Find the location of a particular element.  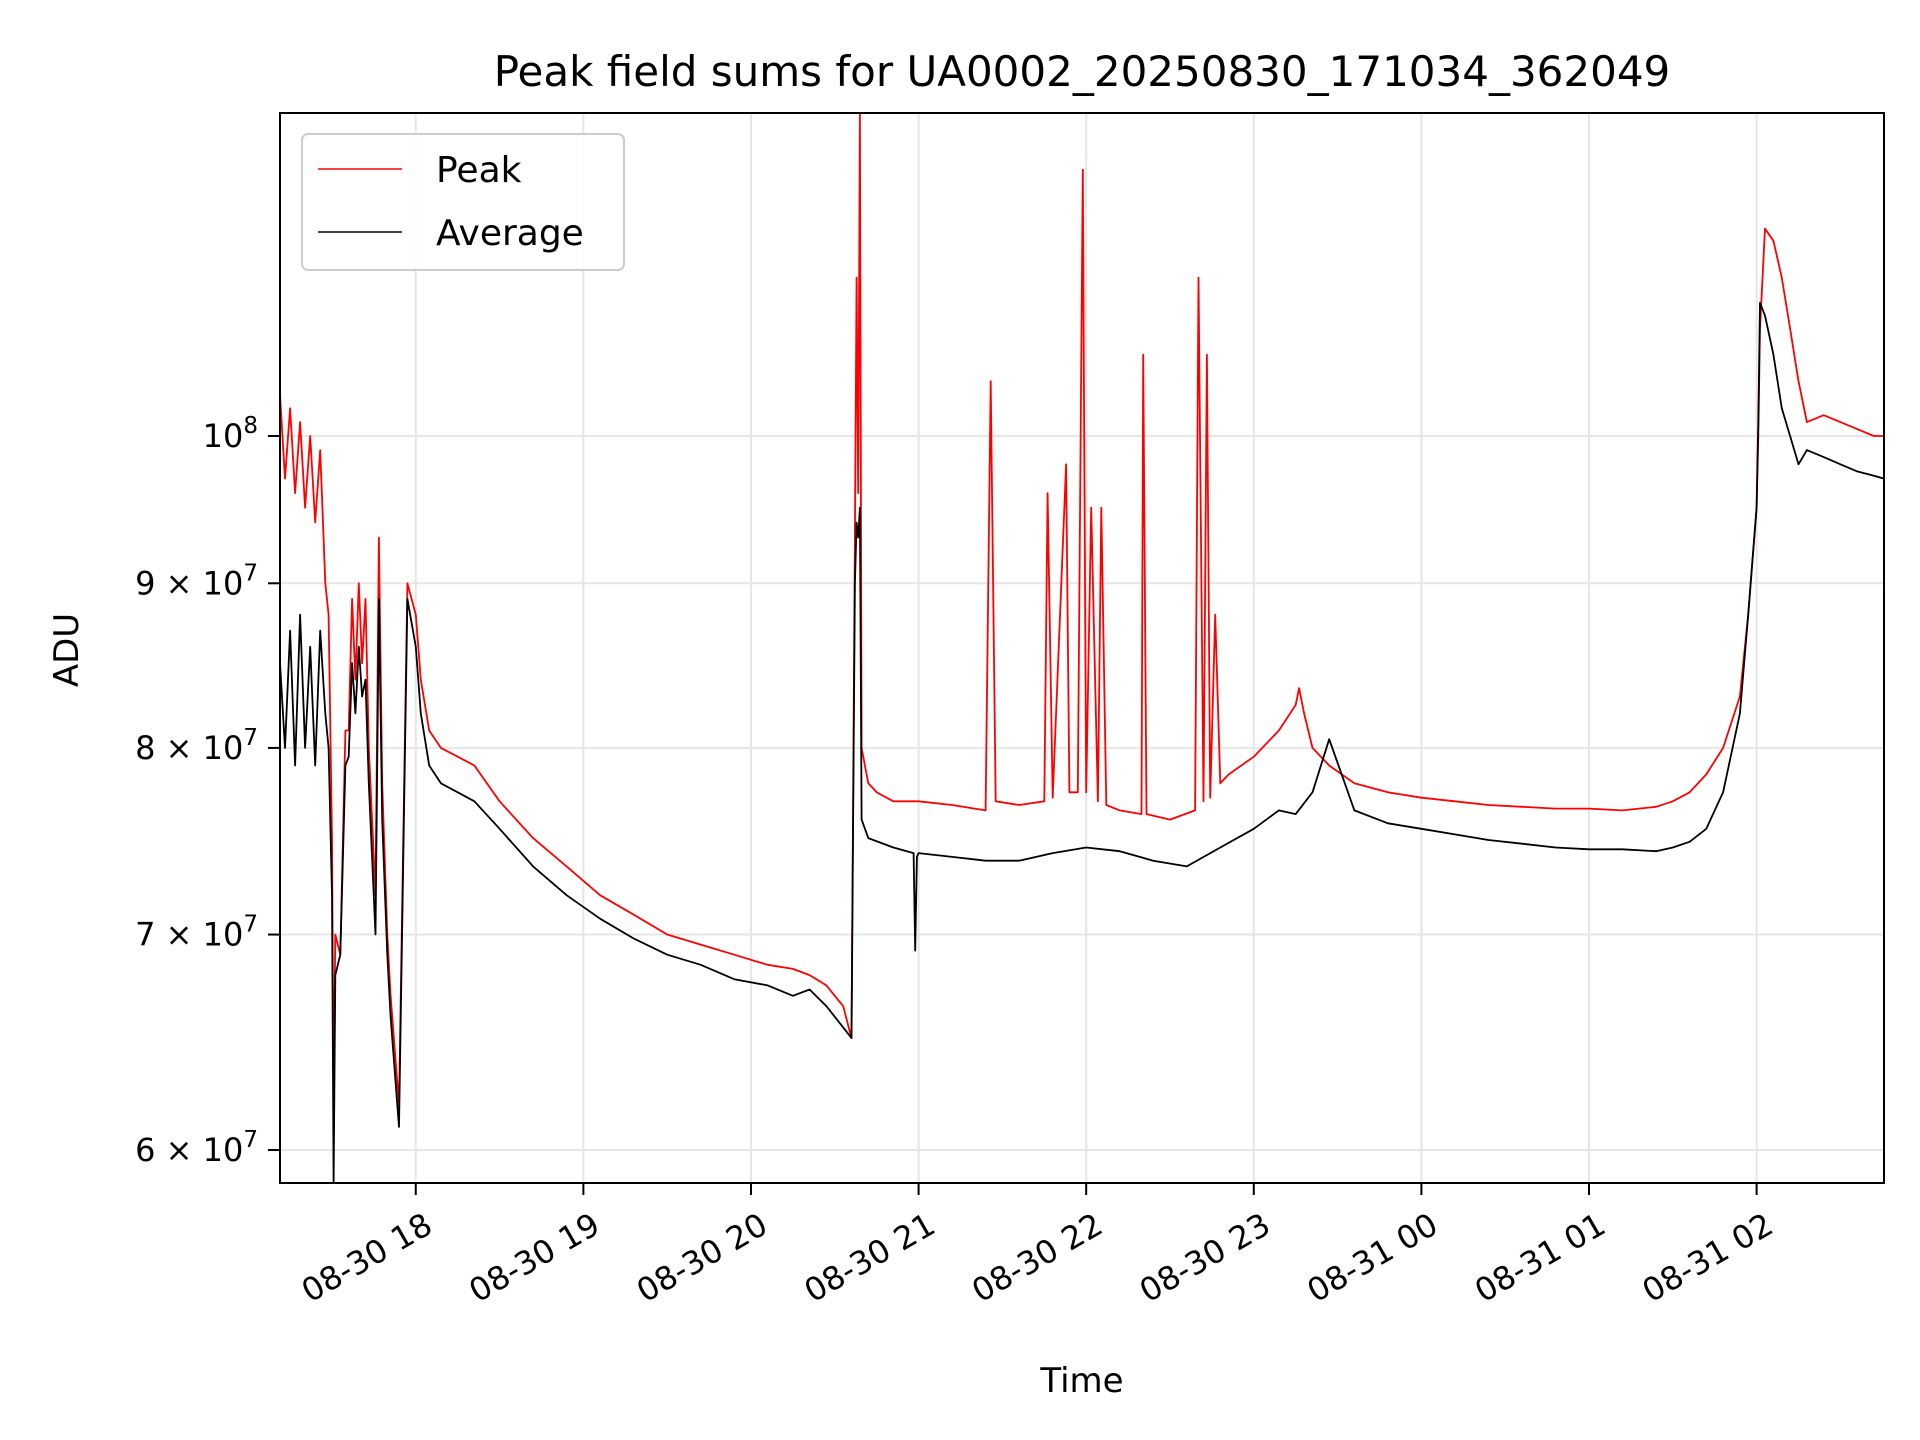

x-tick-label: 08-30 23 is located at coordinates (1205, 1257).